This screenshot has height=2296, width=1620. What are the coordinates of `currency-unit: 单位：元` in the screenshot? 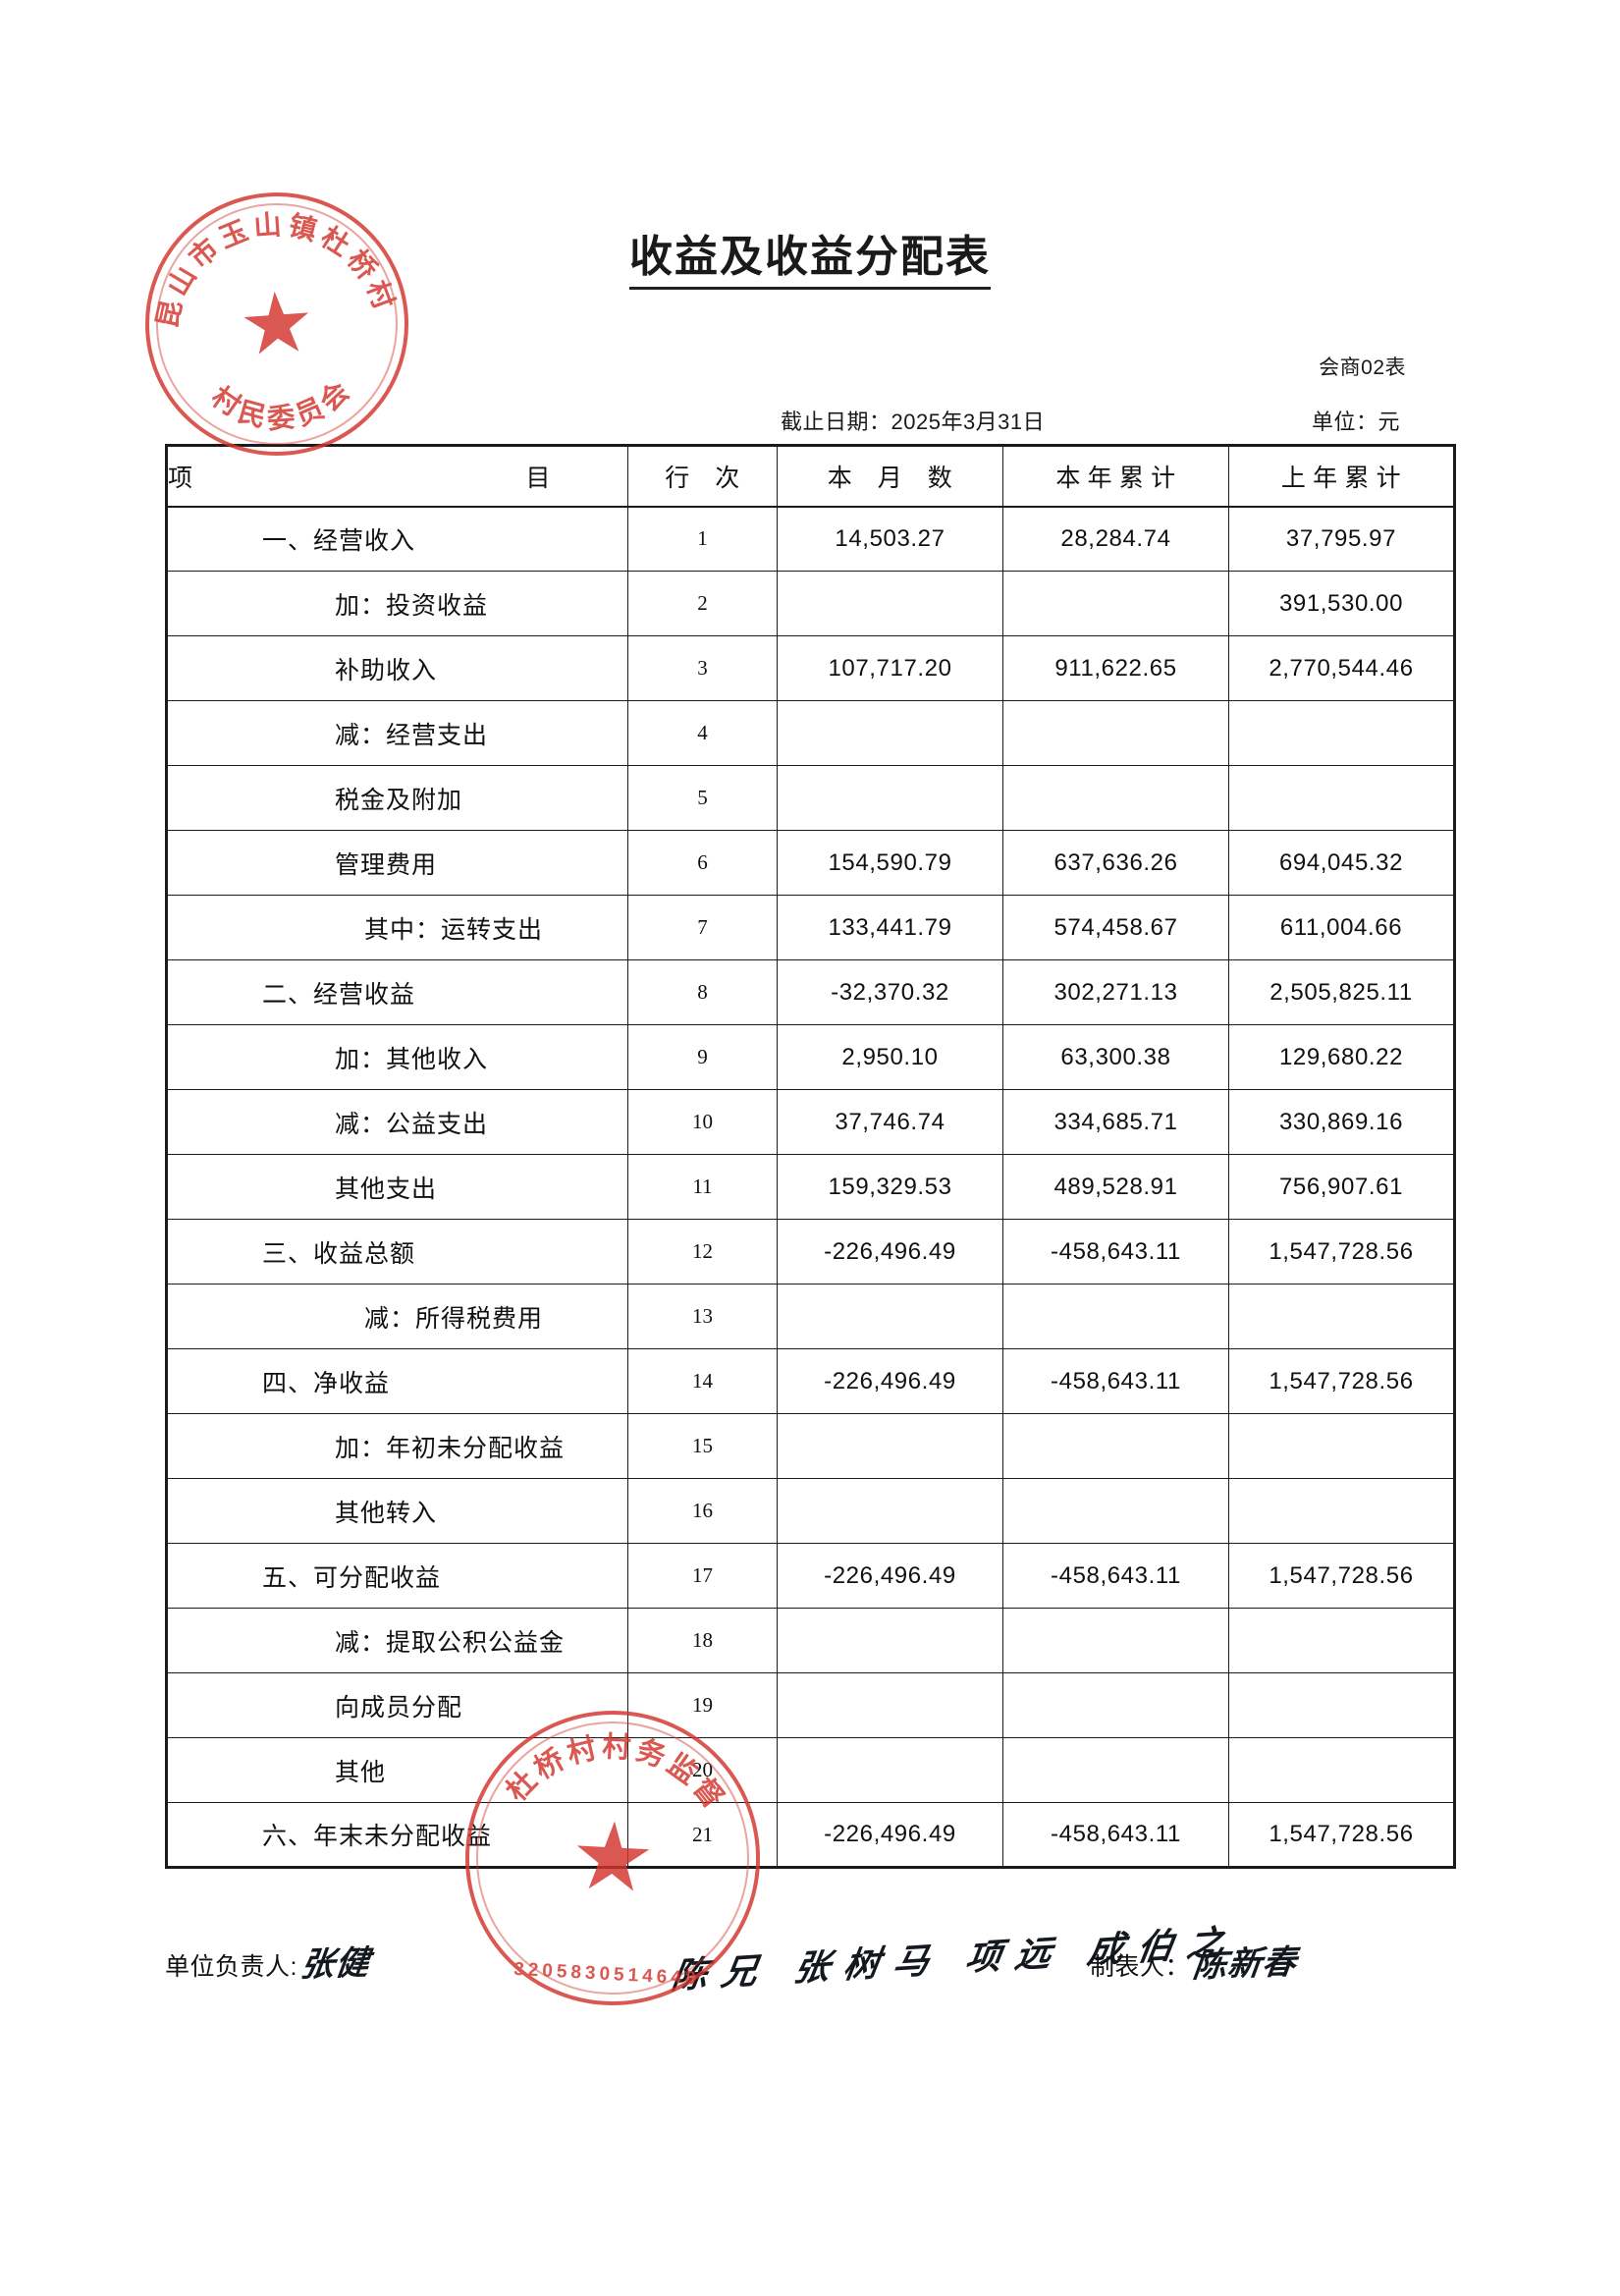 It's located at (1355, 422).